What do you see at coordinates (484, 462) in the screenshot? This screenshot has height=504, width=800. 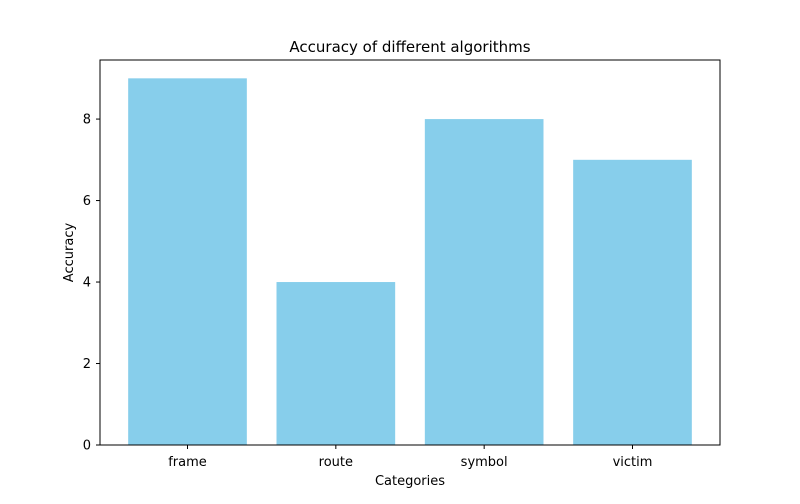 I see `x-tick-label: symbol` at bounding box center [484, 462].